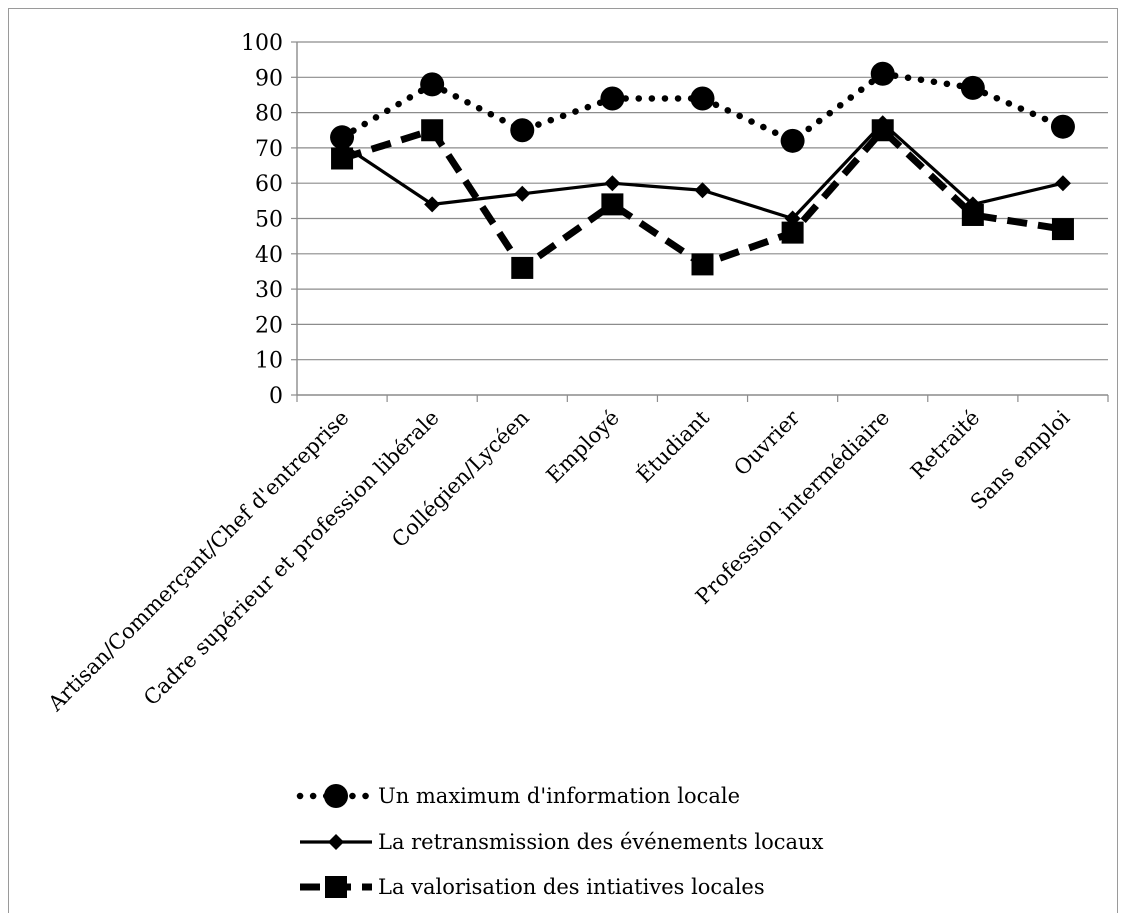 This screenshot has height=915, width=1122. I want to click on y-tick-label: 60, so click(269, 184).